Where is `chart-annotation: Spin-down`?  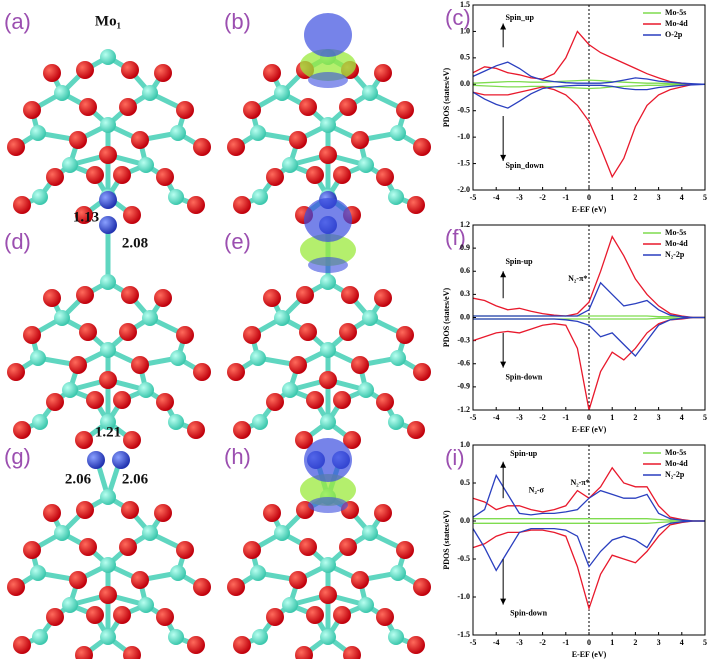 chart-annotation: Spin-down is located at coordinates (528, 613).